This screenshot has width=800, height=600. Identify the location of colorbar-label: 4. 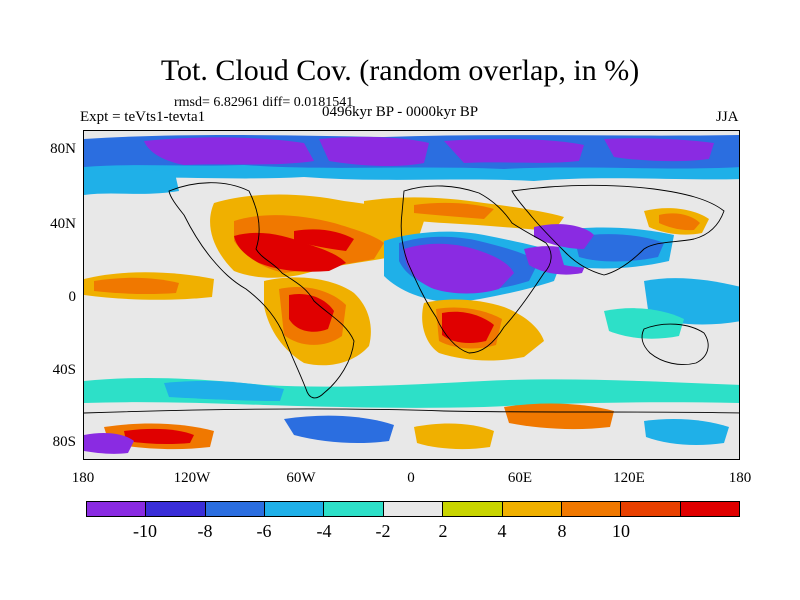
(502, 531).